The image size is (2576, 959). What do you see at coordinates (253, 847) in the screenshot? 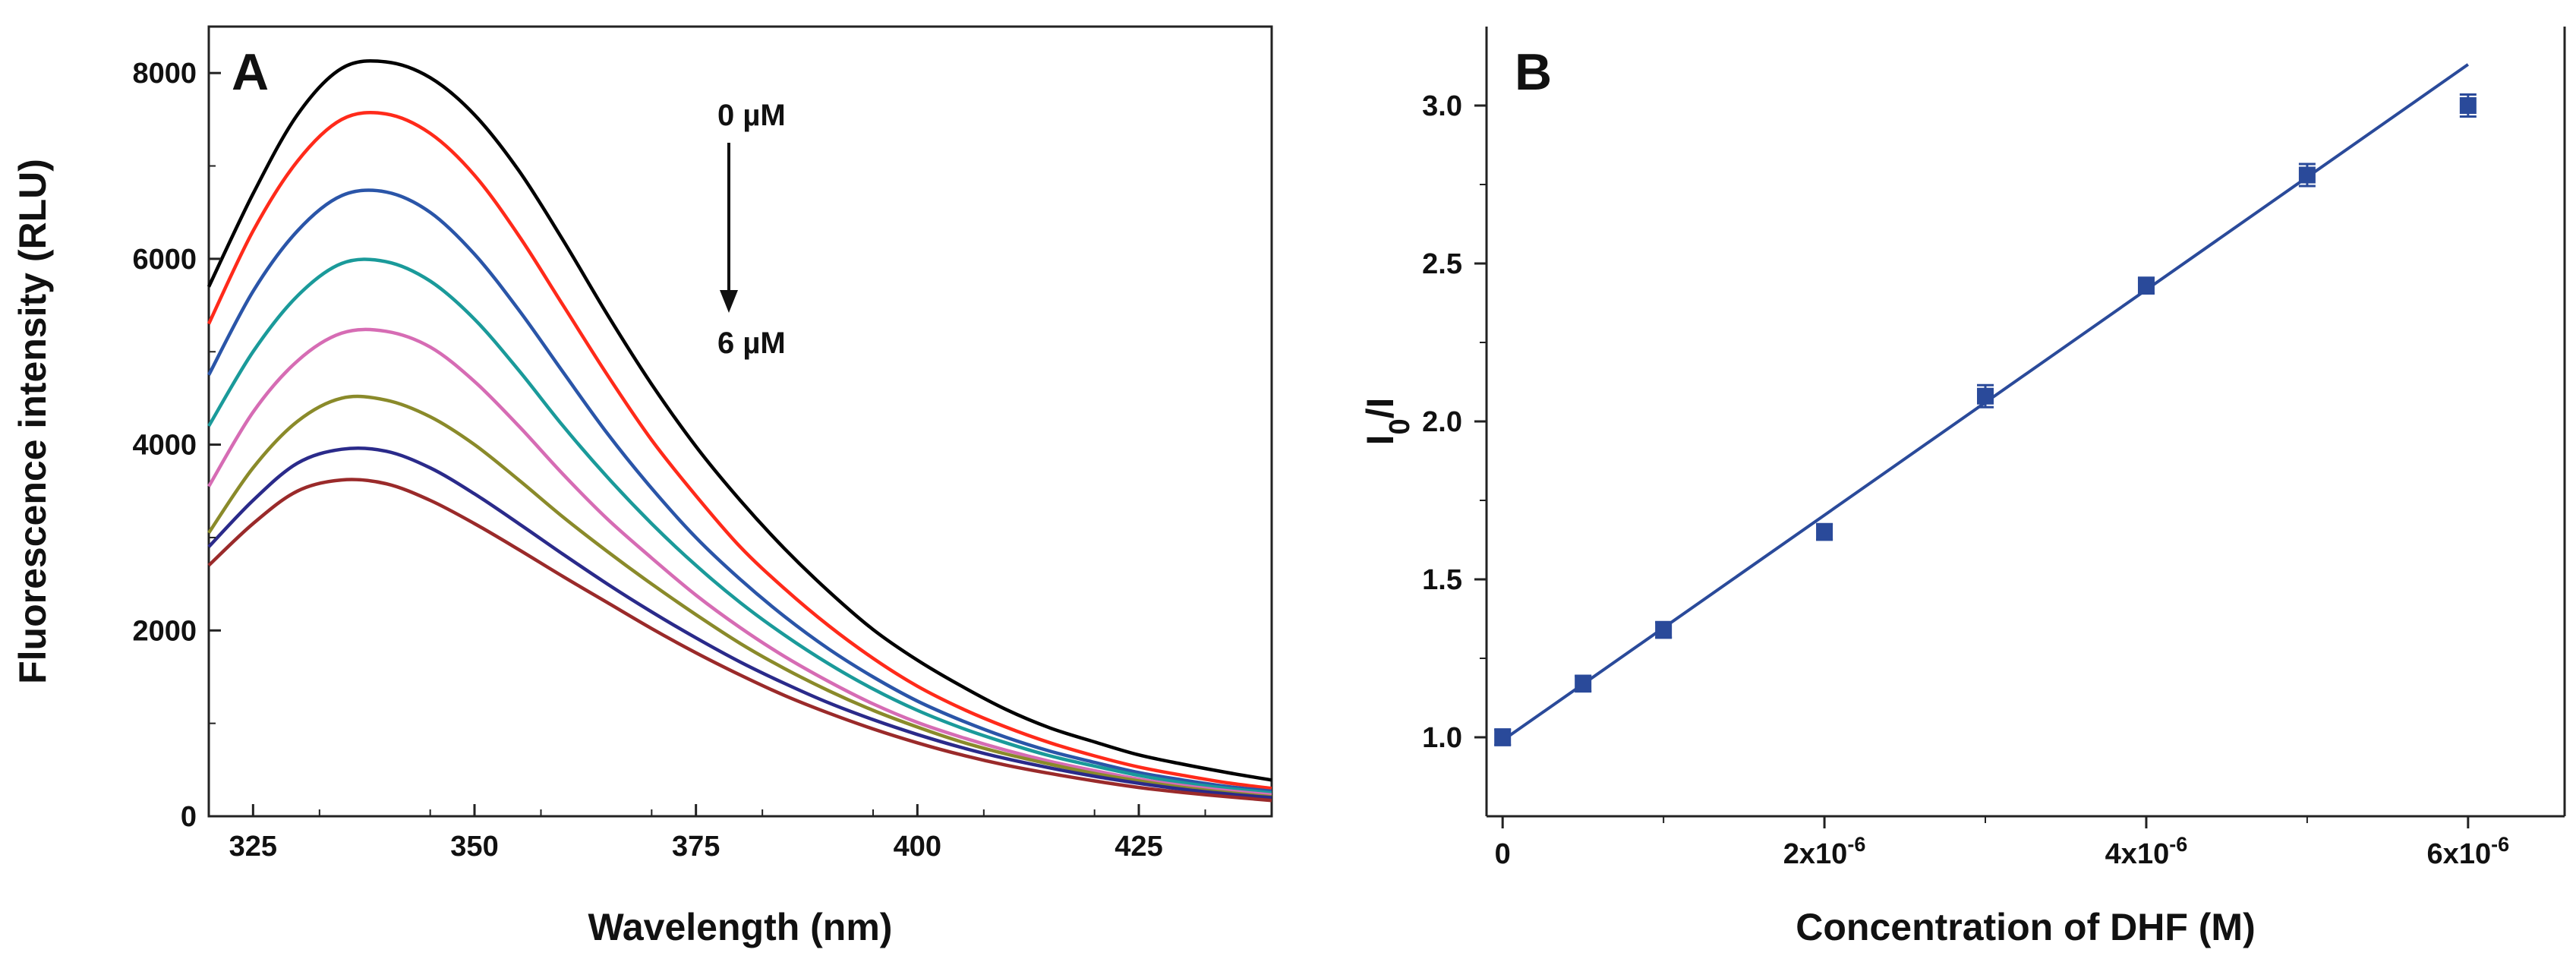
I see `x-tick-label: 325` at bounding box center [253, 847].